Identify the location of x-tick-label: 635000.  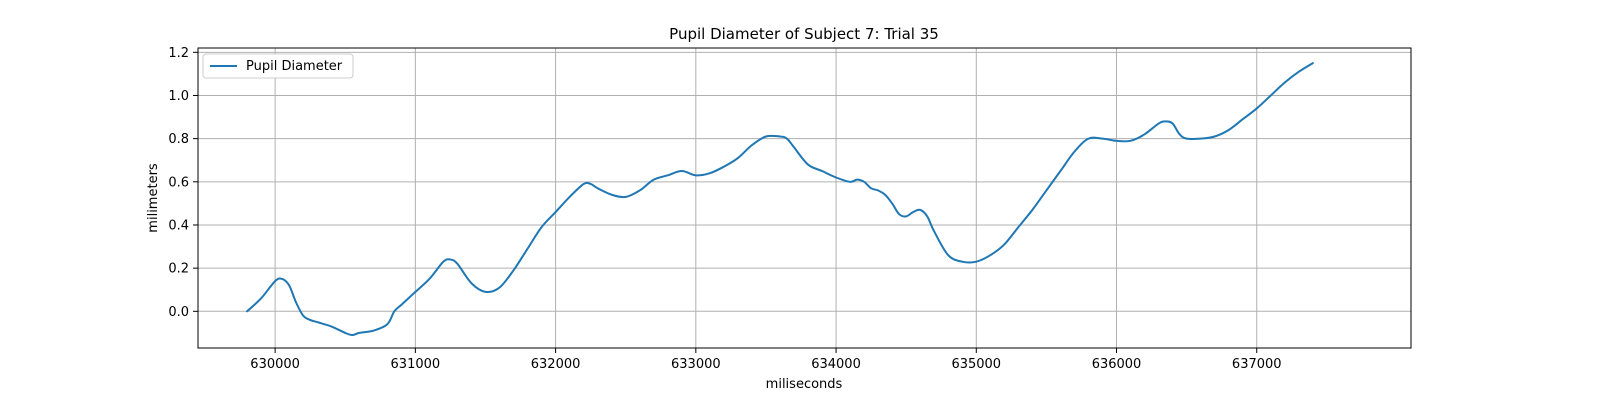
(976, 364).